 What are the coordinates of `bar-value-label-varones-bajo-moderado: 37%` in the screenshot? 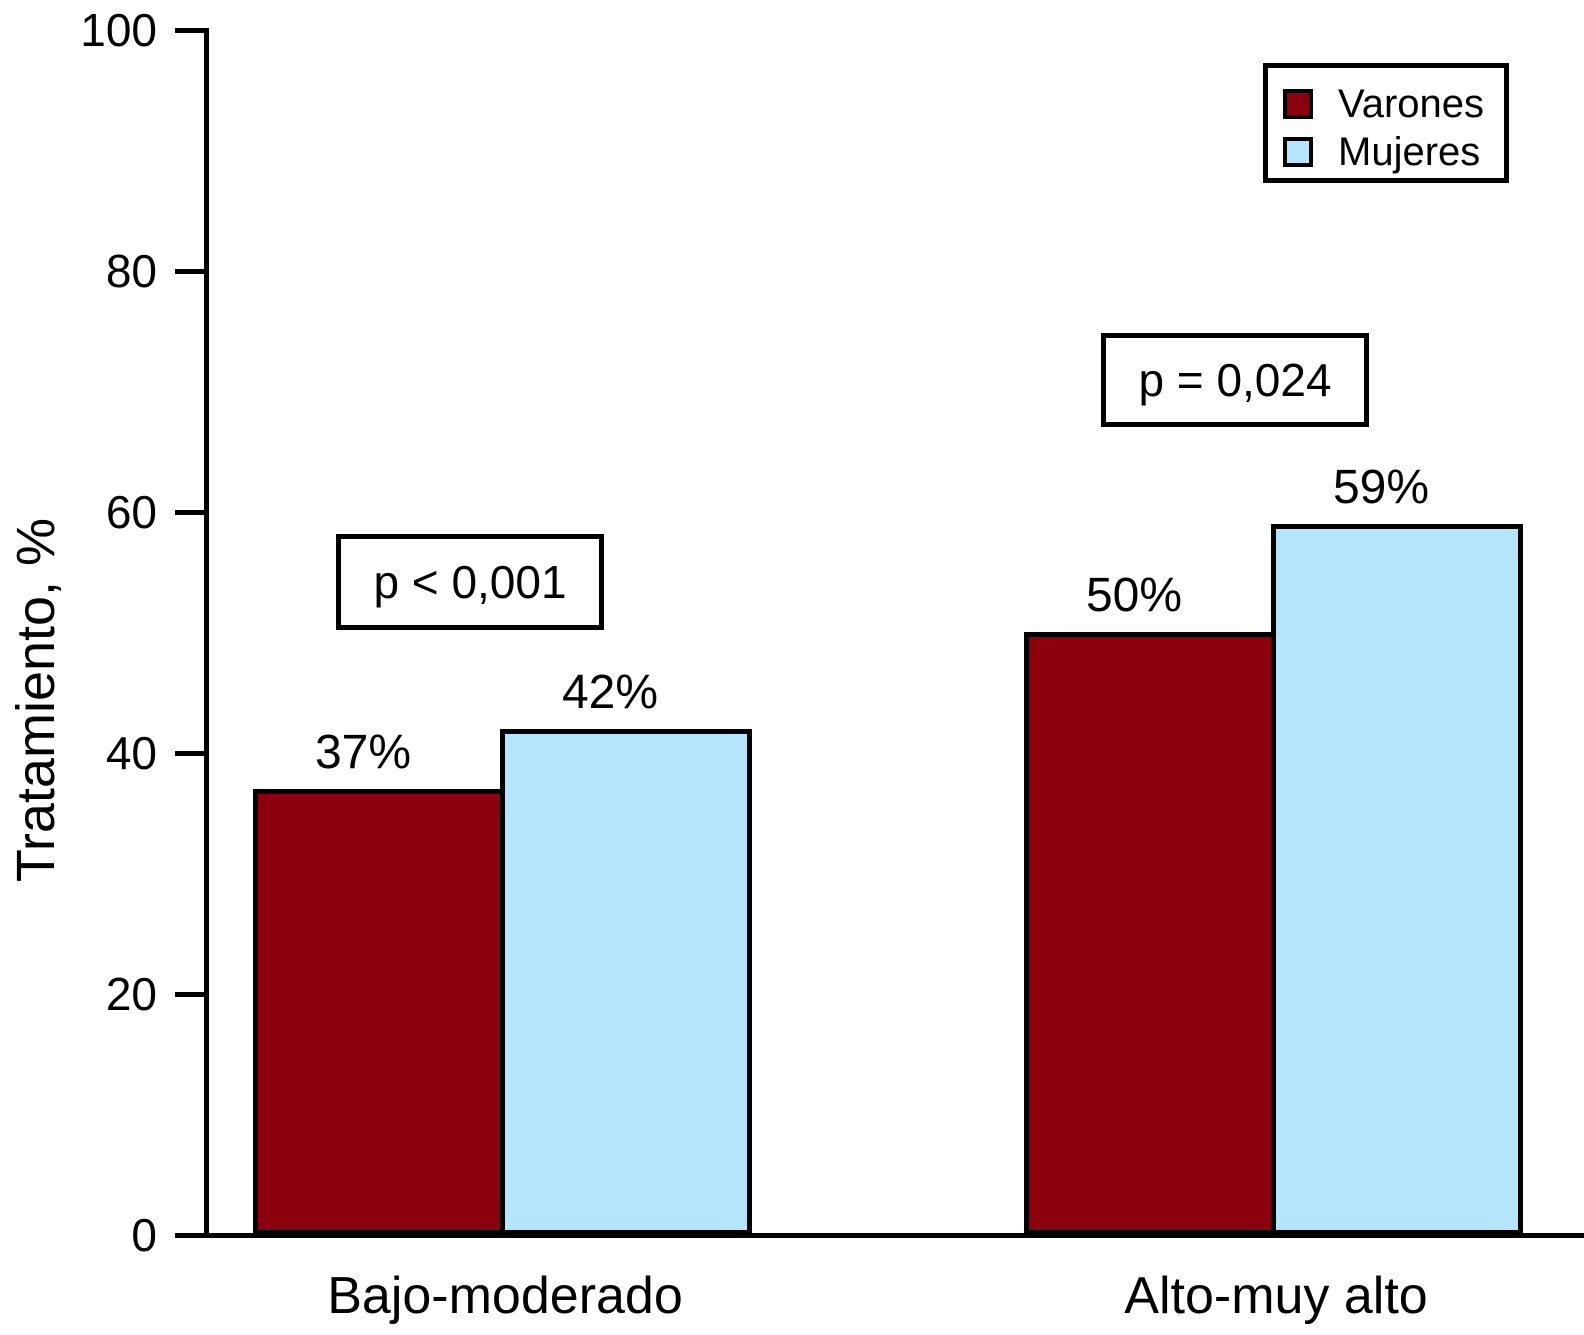 It's located at (363, 752).